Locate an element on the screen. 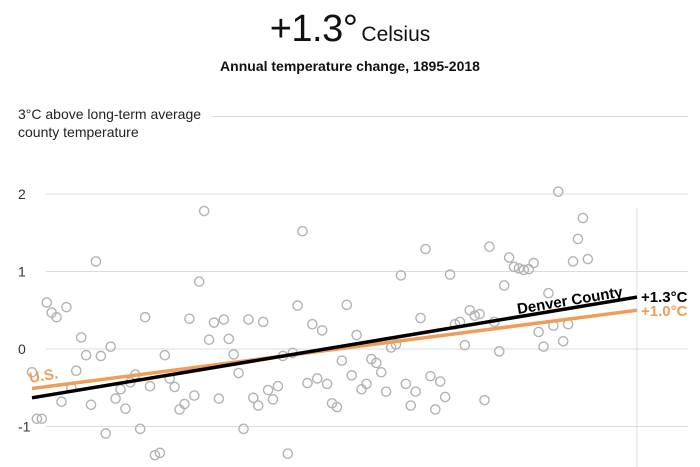  y-axis-label-line-2: county temperature is located at coordinates (78, 132).